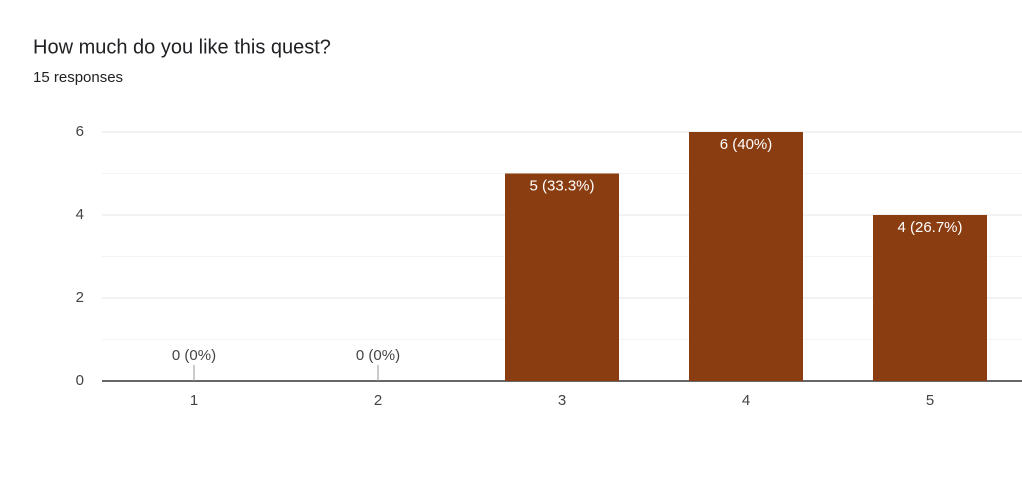 Image resolution: width=1022 pixels, height=486 pixels. I want to click on y-tick-label: 0, so click(80, 380).